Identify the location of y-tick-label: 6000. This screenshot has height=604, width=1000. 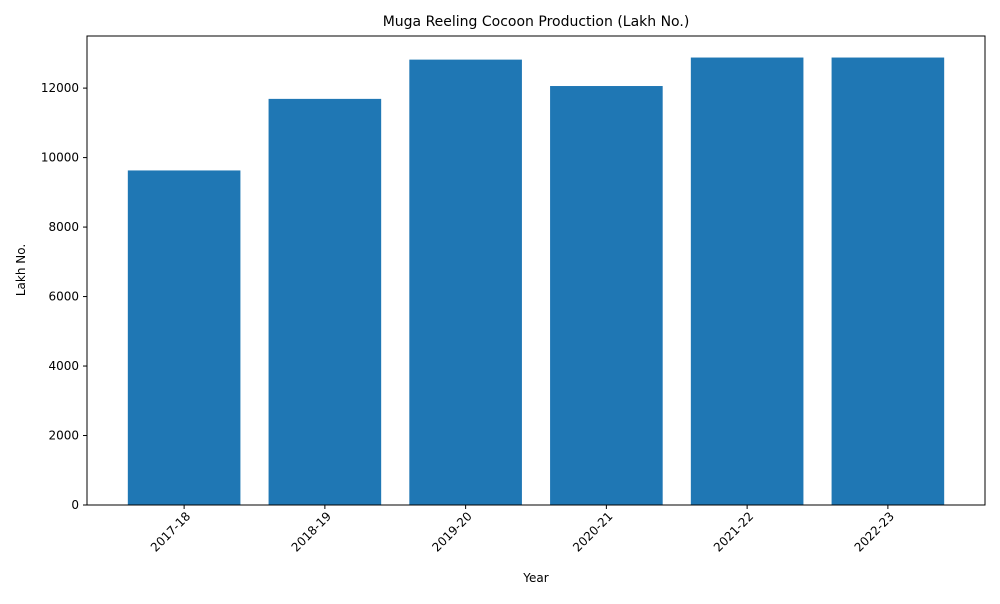
(63, 297).